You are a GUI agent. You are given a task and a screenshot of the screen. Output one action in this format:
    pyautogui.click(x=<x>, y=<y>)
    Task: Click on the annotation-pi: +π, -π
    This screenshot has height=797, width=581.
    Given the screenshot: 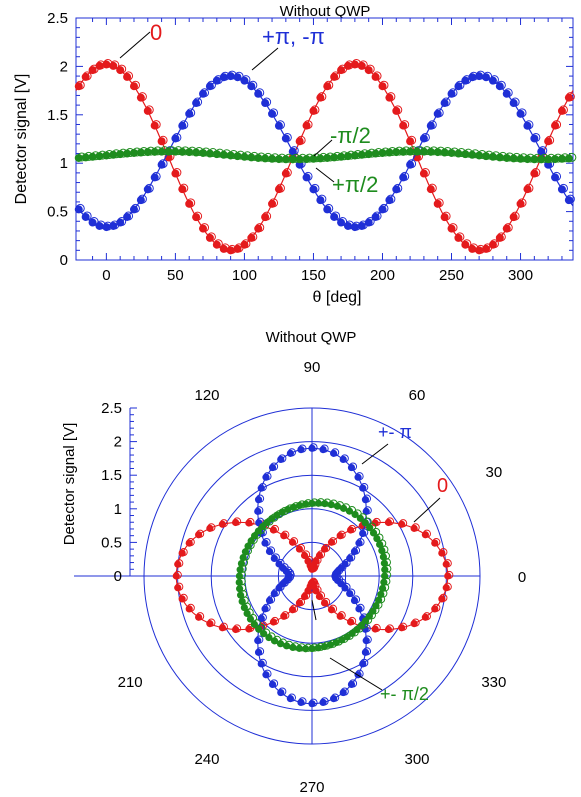 What is the action you would take?
    pyautogui.click(x=293, y=36)
    